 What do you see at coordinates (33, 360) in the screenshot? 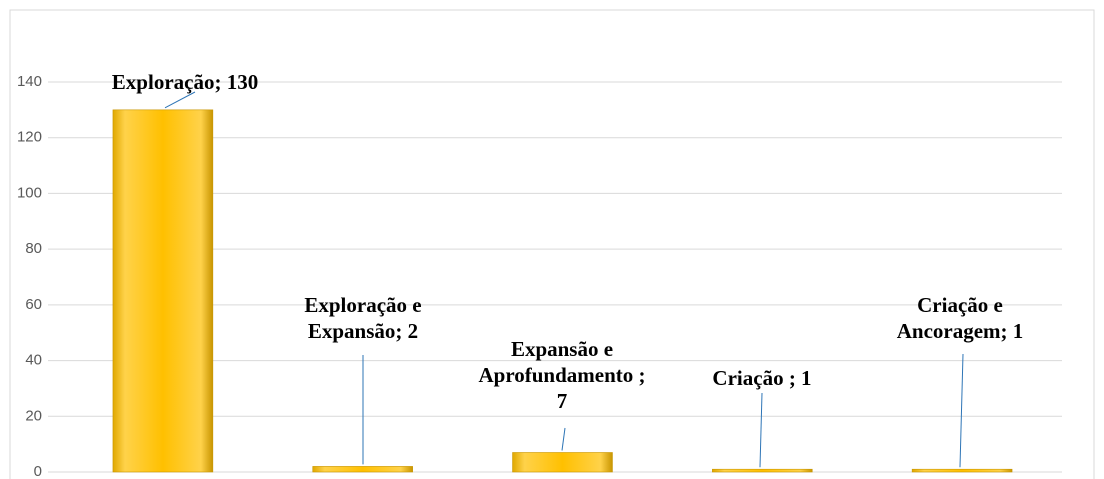
I see `y-tick-label: 40` at bounding box center [33, 360].